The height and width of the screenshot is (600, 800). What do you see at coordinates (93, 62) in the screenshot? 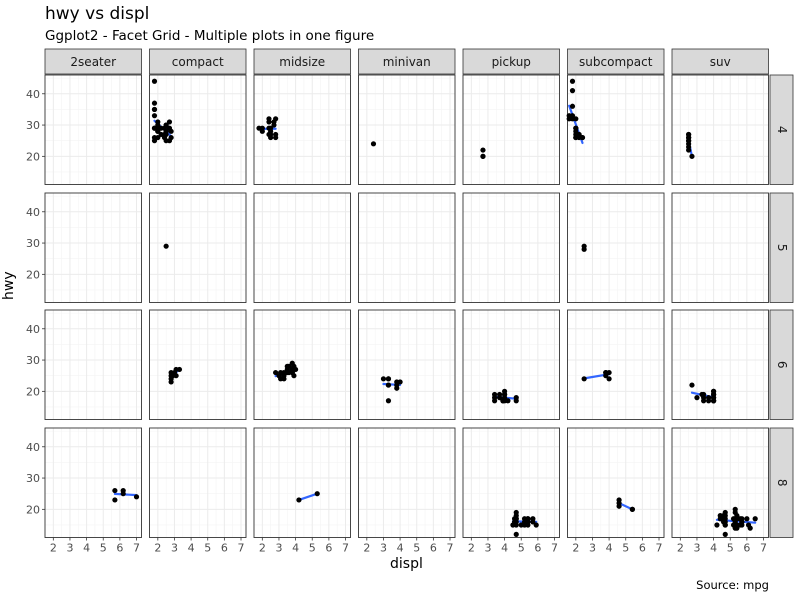
I see `col-strip-label: 2seater` at bounding box center [93, 62].